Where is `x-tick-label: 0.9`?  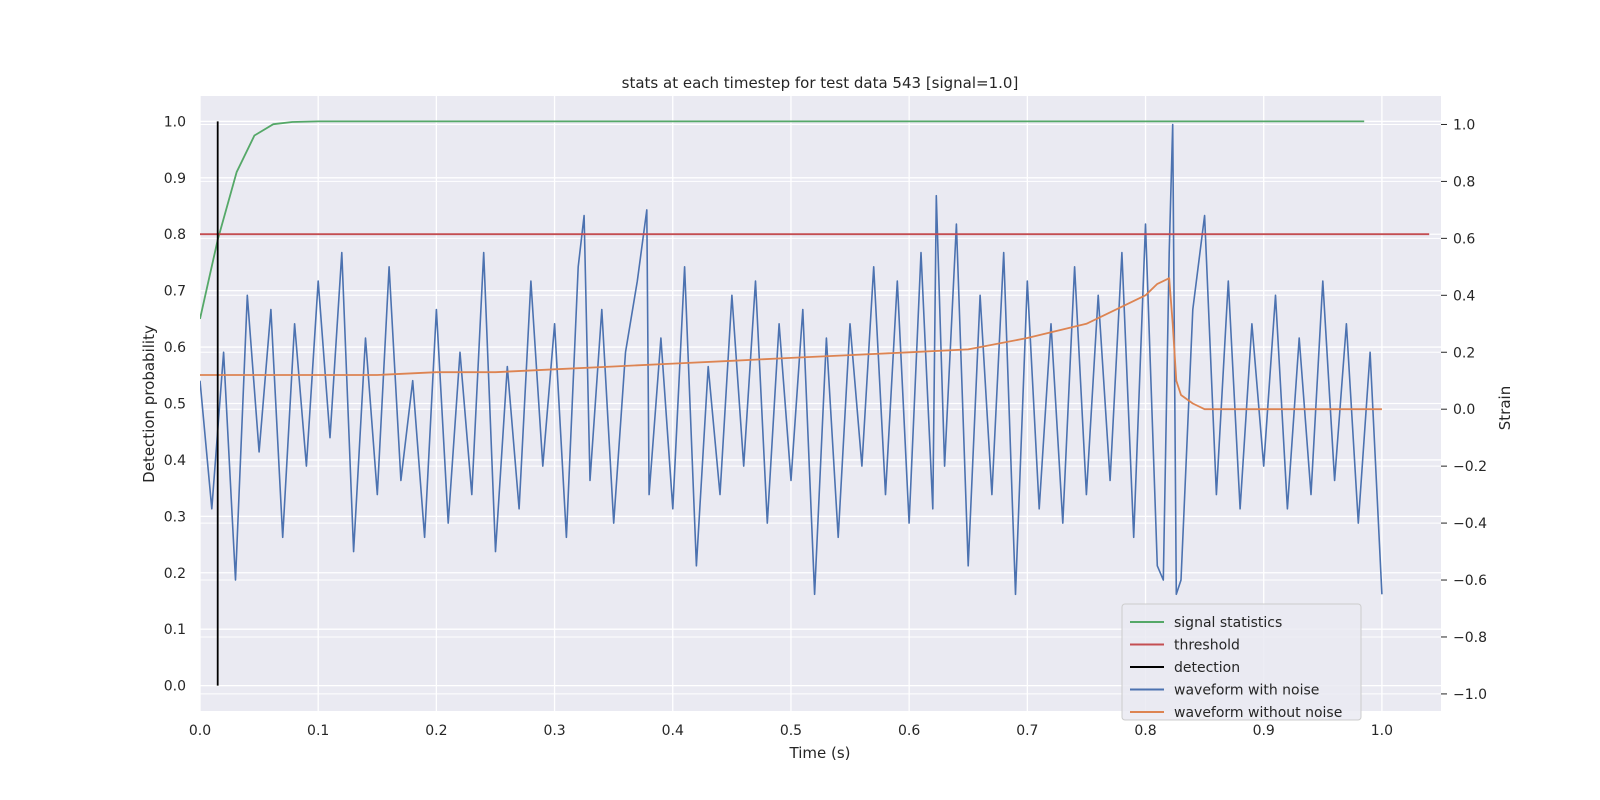
x-tick-label: 0.9 is located at coordinates (1264, 731).